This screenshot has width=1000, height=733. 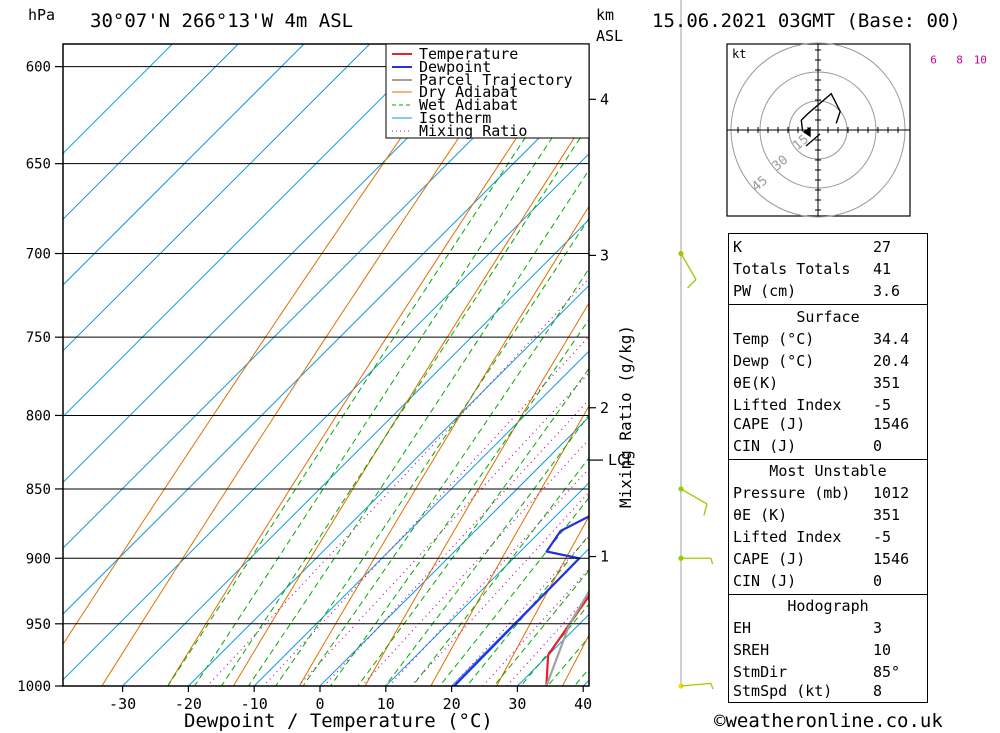 I want to click on index-label: CIN (J), so click(x=765, y=446).